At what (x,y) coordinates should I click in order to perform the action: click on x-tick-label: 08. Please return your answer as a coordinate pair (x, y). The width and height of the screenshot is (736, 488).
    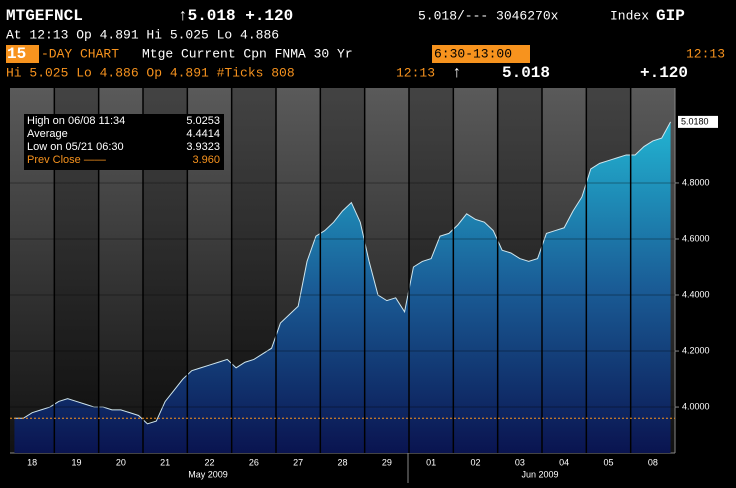
    Looking at the image, I should click on (653, 462).